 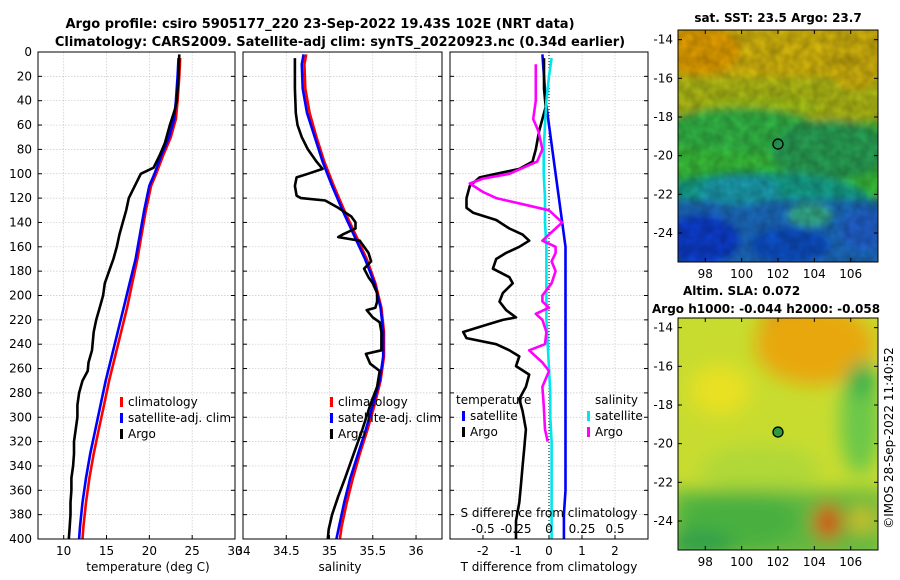 I want to click on xtick-label: 2, so click(x=615, y=551).